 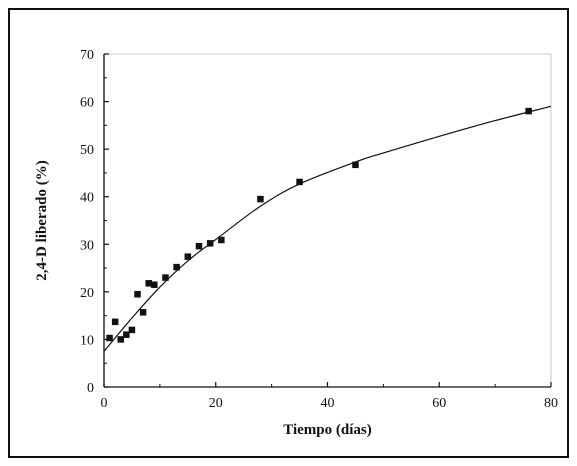 What do you see at coordinates (87, 198) in the screenshot?
I see `y-tick-label: 40` at bounding box center [87, 198].